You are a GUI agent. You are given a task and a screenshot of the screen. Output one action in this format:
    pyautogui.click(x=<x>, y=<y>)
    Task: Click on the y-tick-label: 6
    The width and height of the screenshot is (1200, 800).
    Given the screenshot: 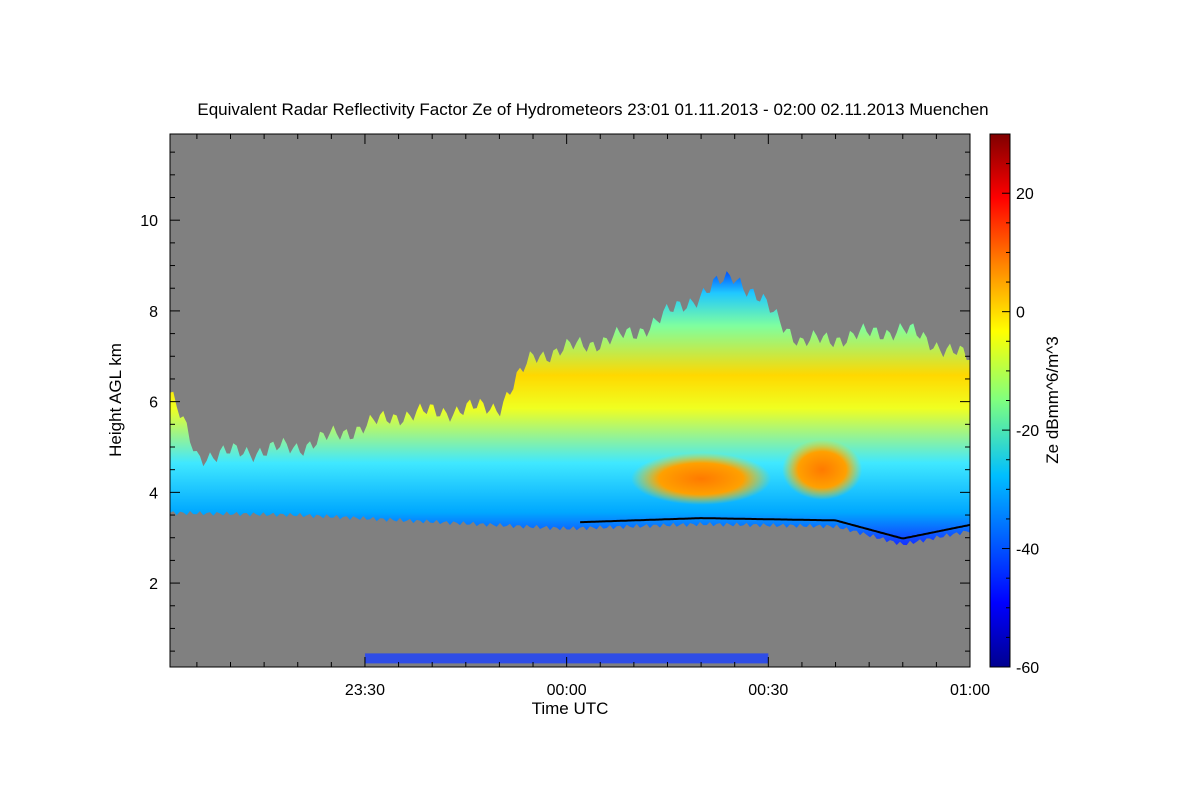 What is the action you would take?
    pyautogui.click(x=153, y=403)
    